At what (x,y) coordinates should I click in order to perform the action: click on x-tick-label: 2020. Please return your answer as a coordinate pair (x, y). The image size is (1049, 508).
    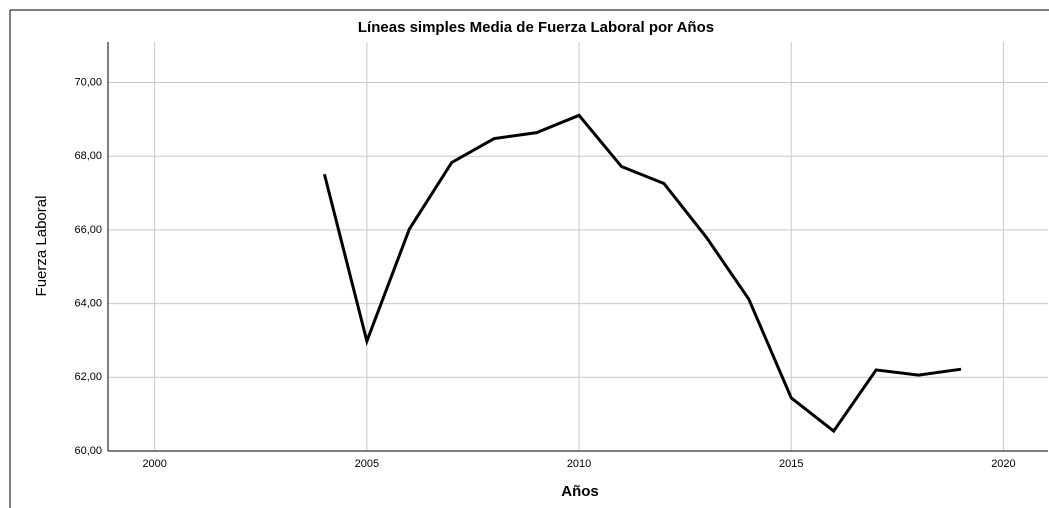
    Looking at the image, I should click on (1003, 464).